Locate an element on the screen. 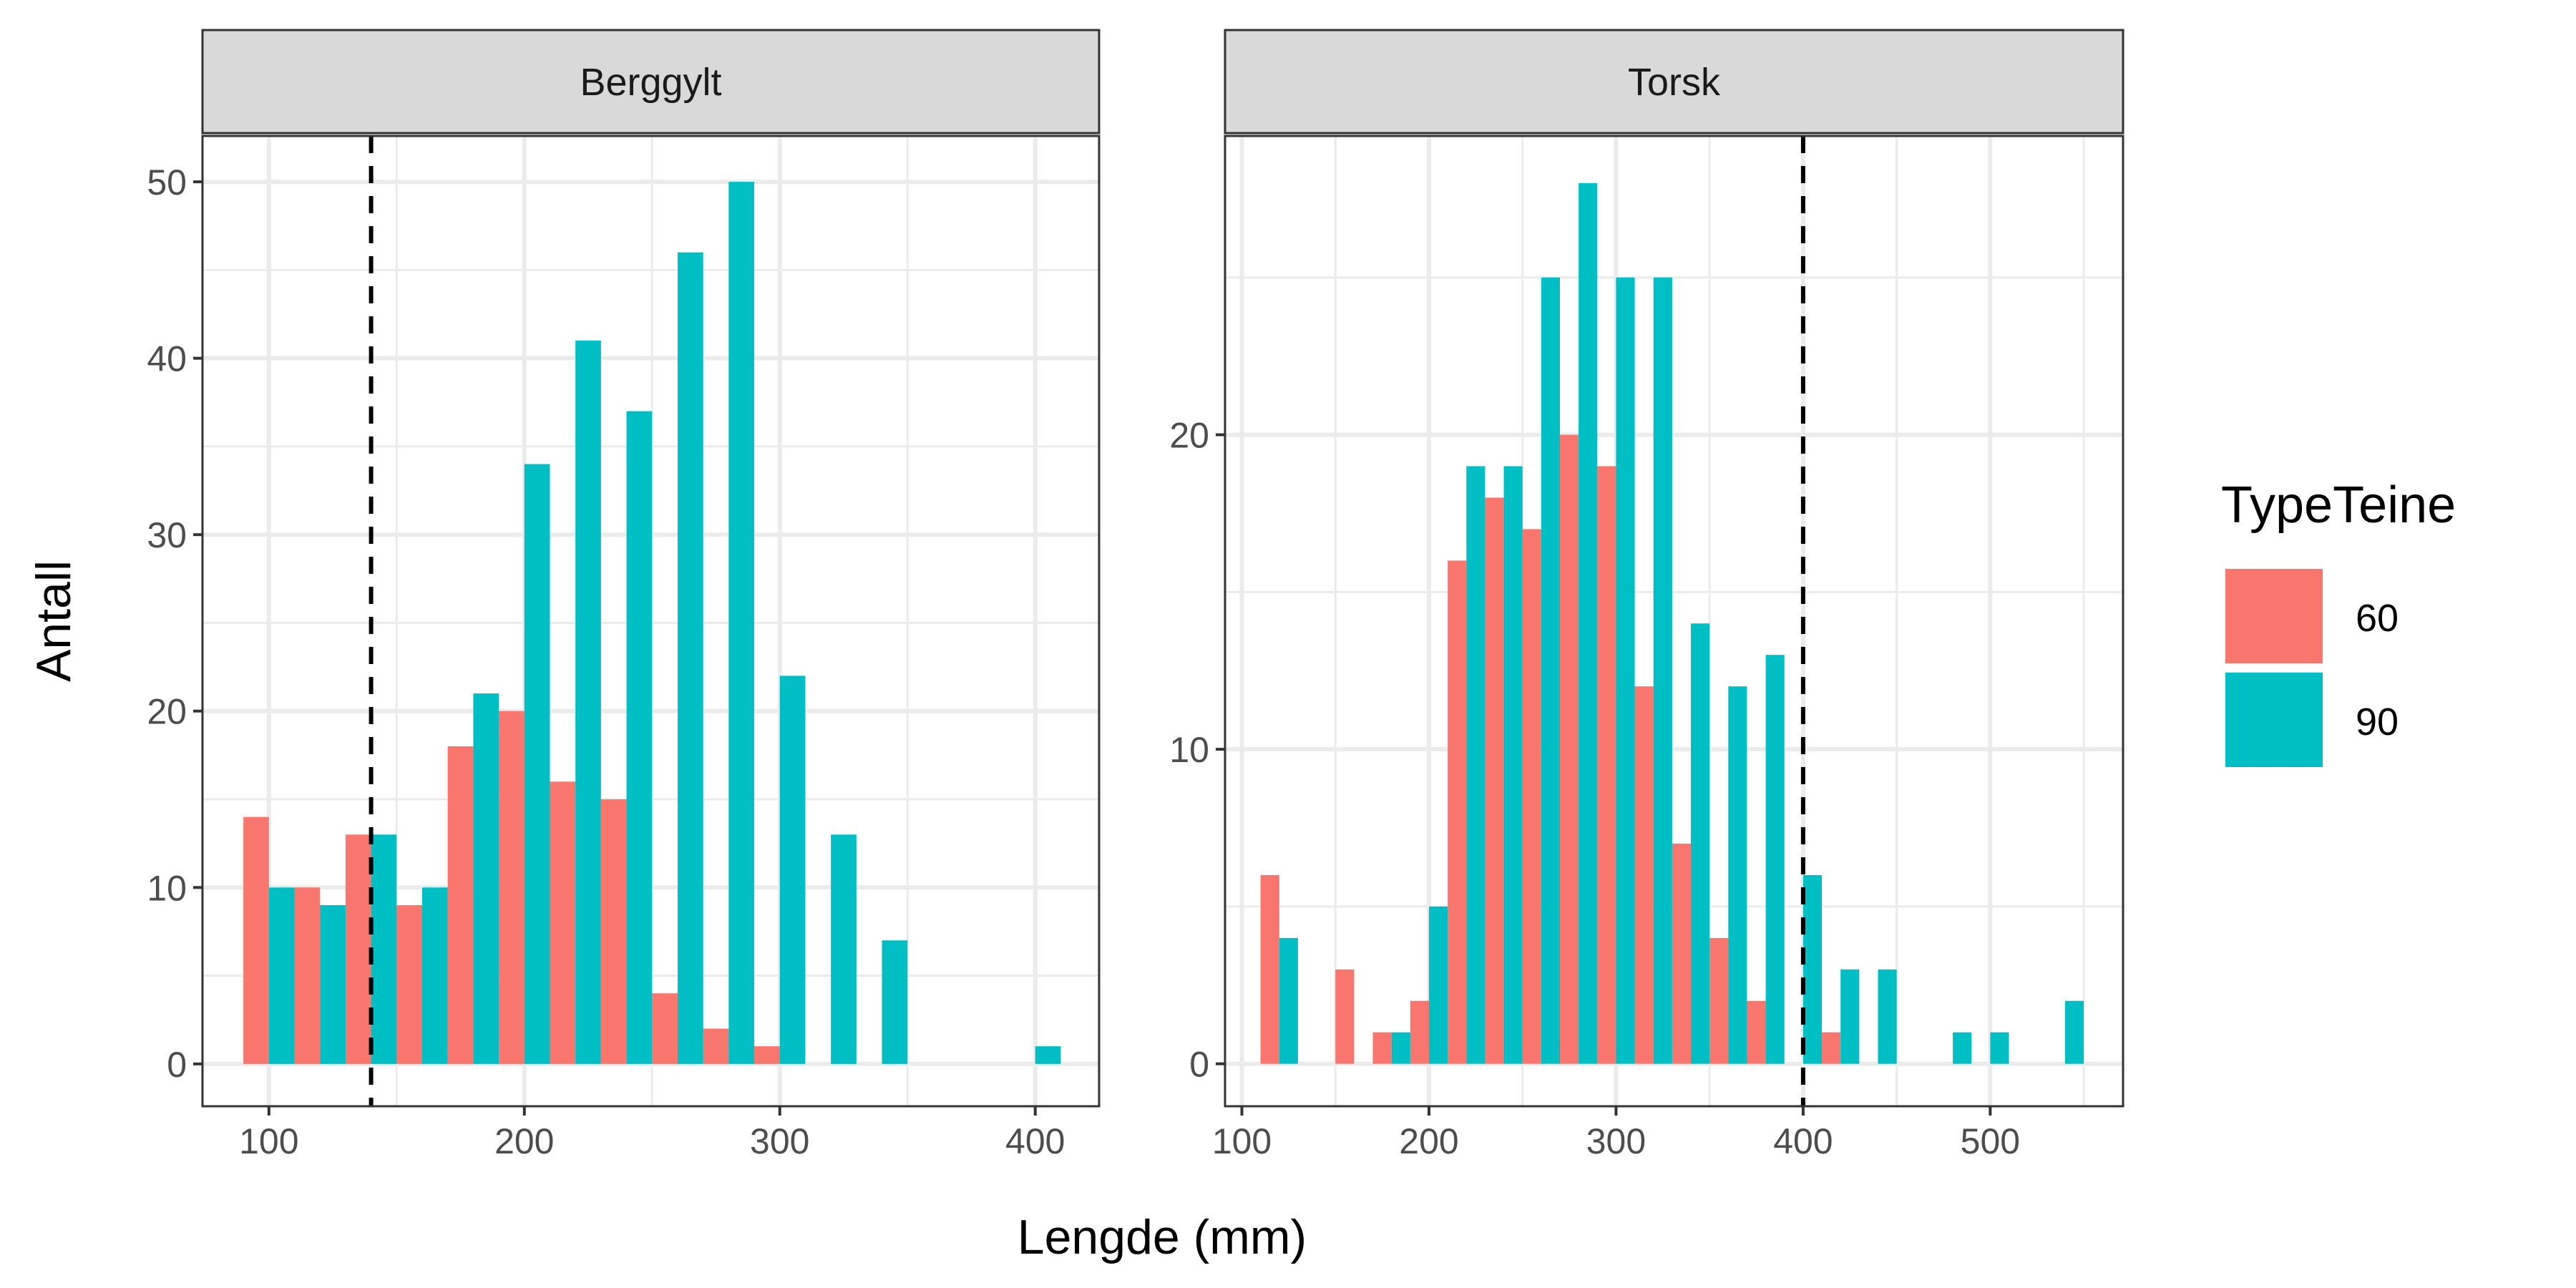 This screenshot has width=2576, height=1288. facet-strip-label: Torsk is located at coordinates (1674, 82).